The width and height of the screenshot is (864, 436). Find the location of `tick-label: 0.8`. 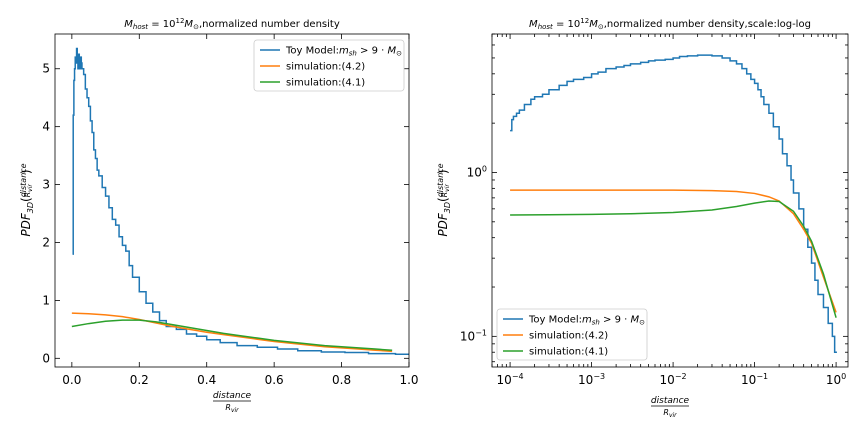

tick-label: 0.8 is located at coordinates (341, 380).